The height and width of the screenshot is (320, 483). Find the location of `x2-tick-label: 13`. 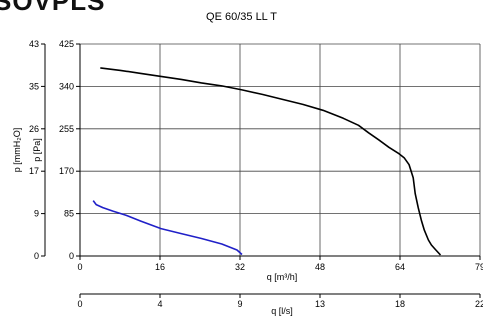

x2-tick-label: 13 is located at coordinates (320, 304).